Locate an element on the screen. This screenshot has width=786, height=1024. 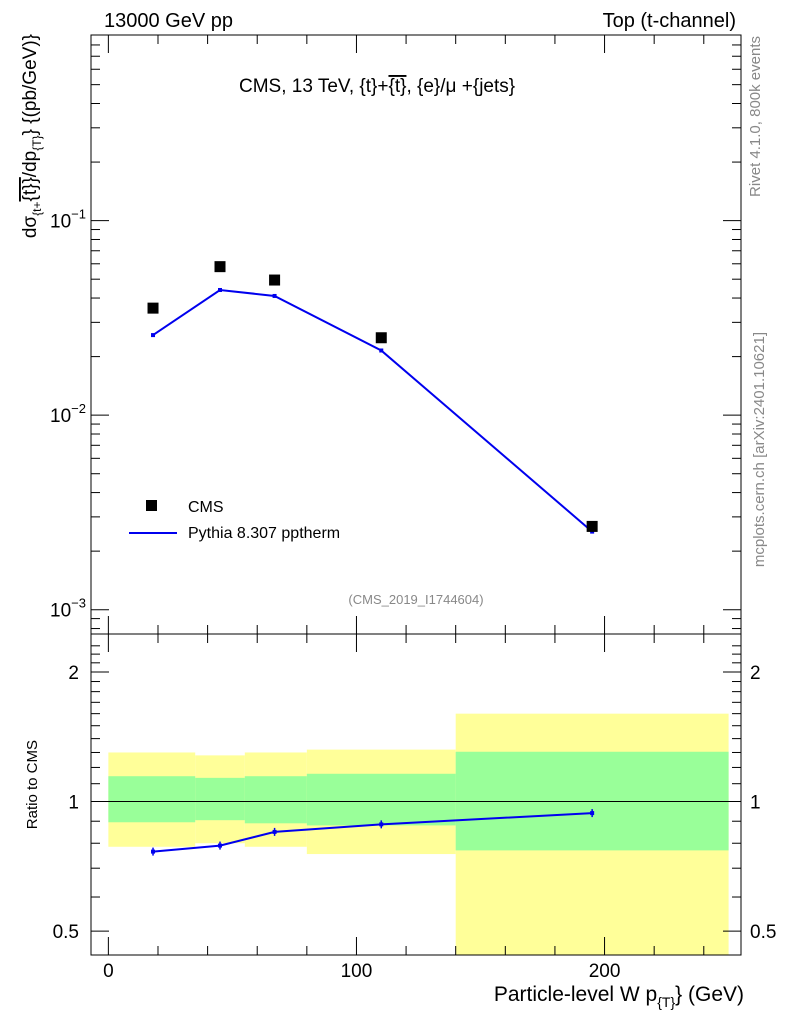
legend-cms-marker is located at coordinates (151, 505).